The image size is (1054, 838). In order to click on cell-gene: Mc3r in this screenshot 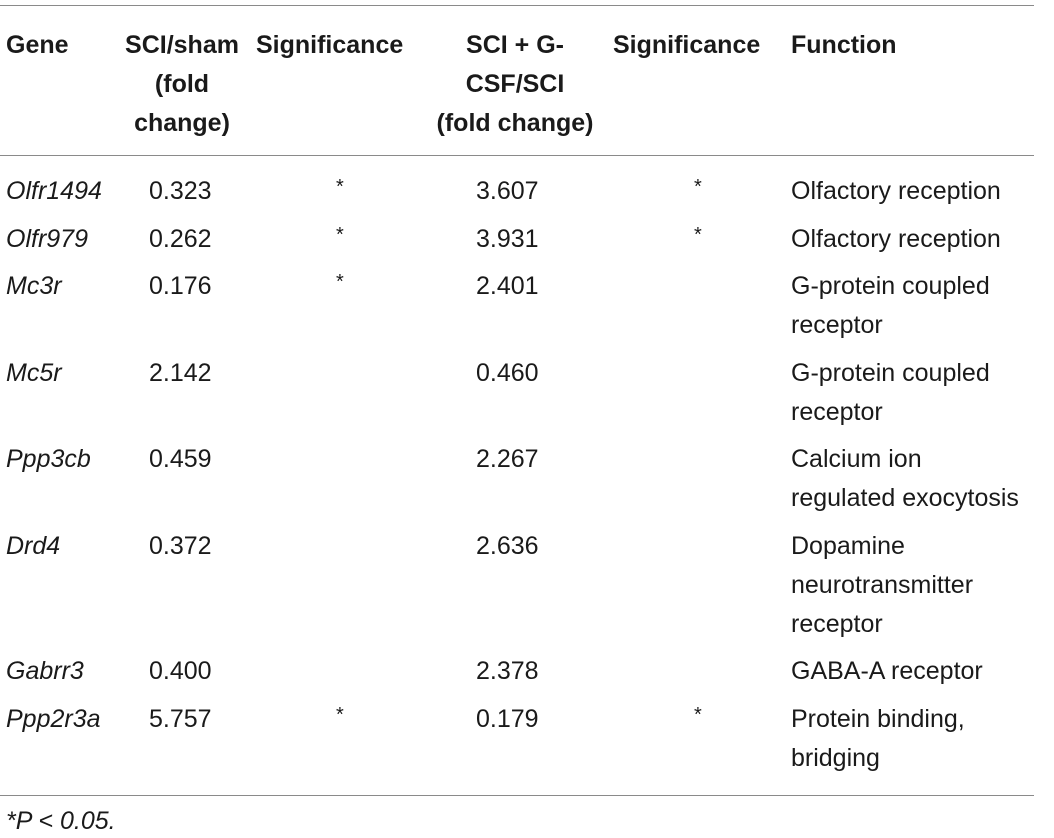, I will do `click(34, 286)`.